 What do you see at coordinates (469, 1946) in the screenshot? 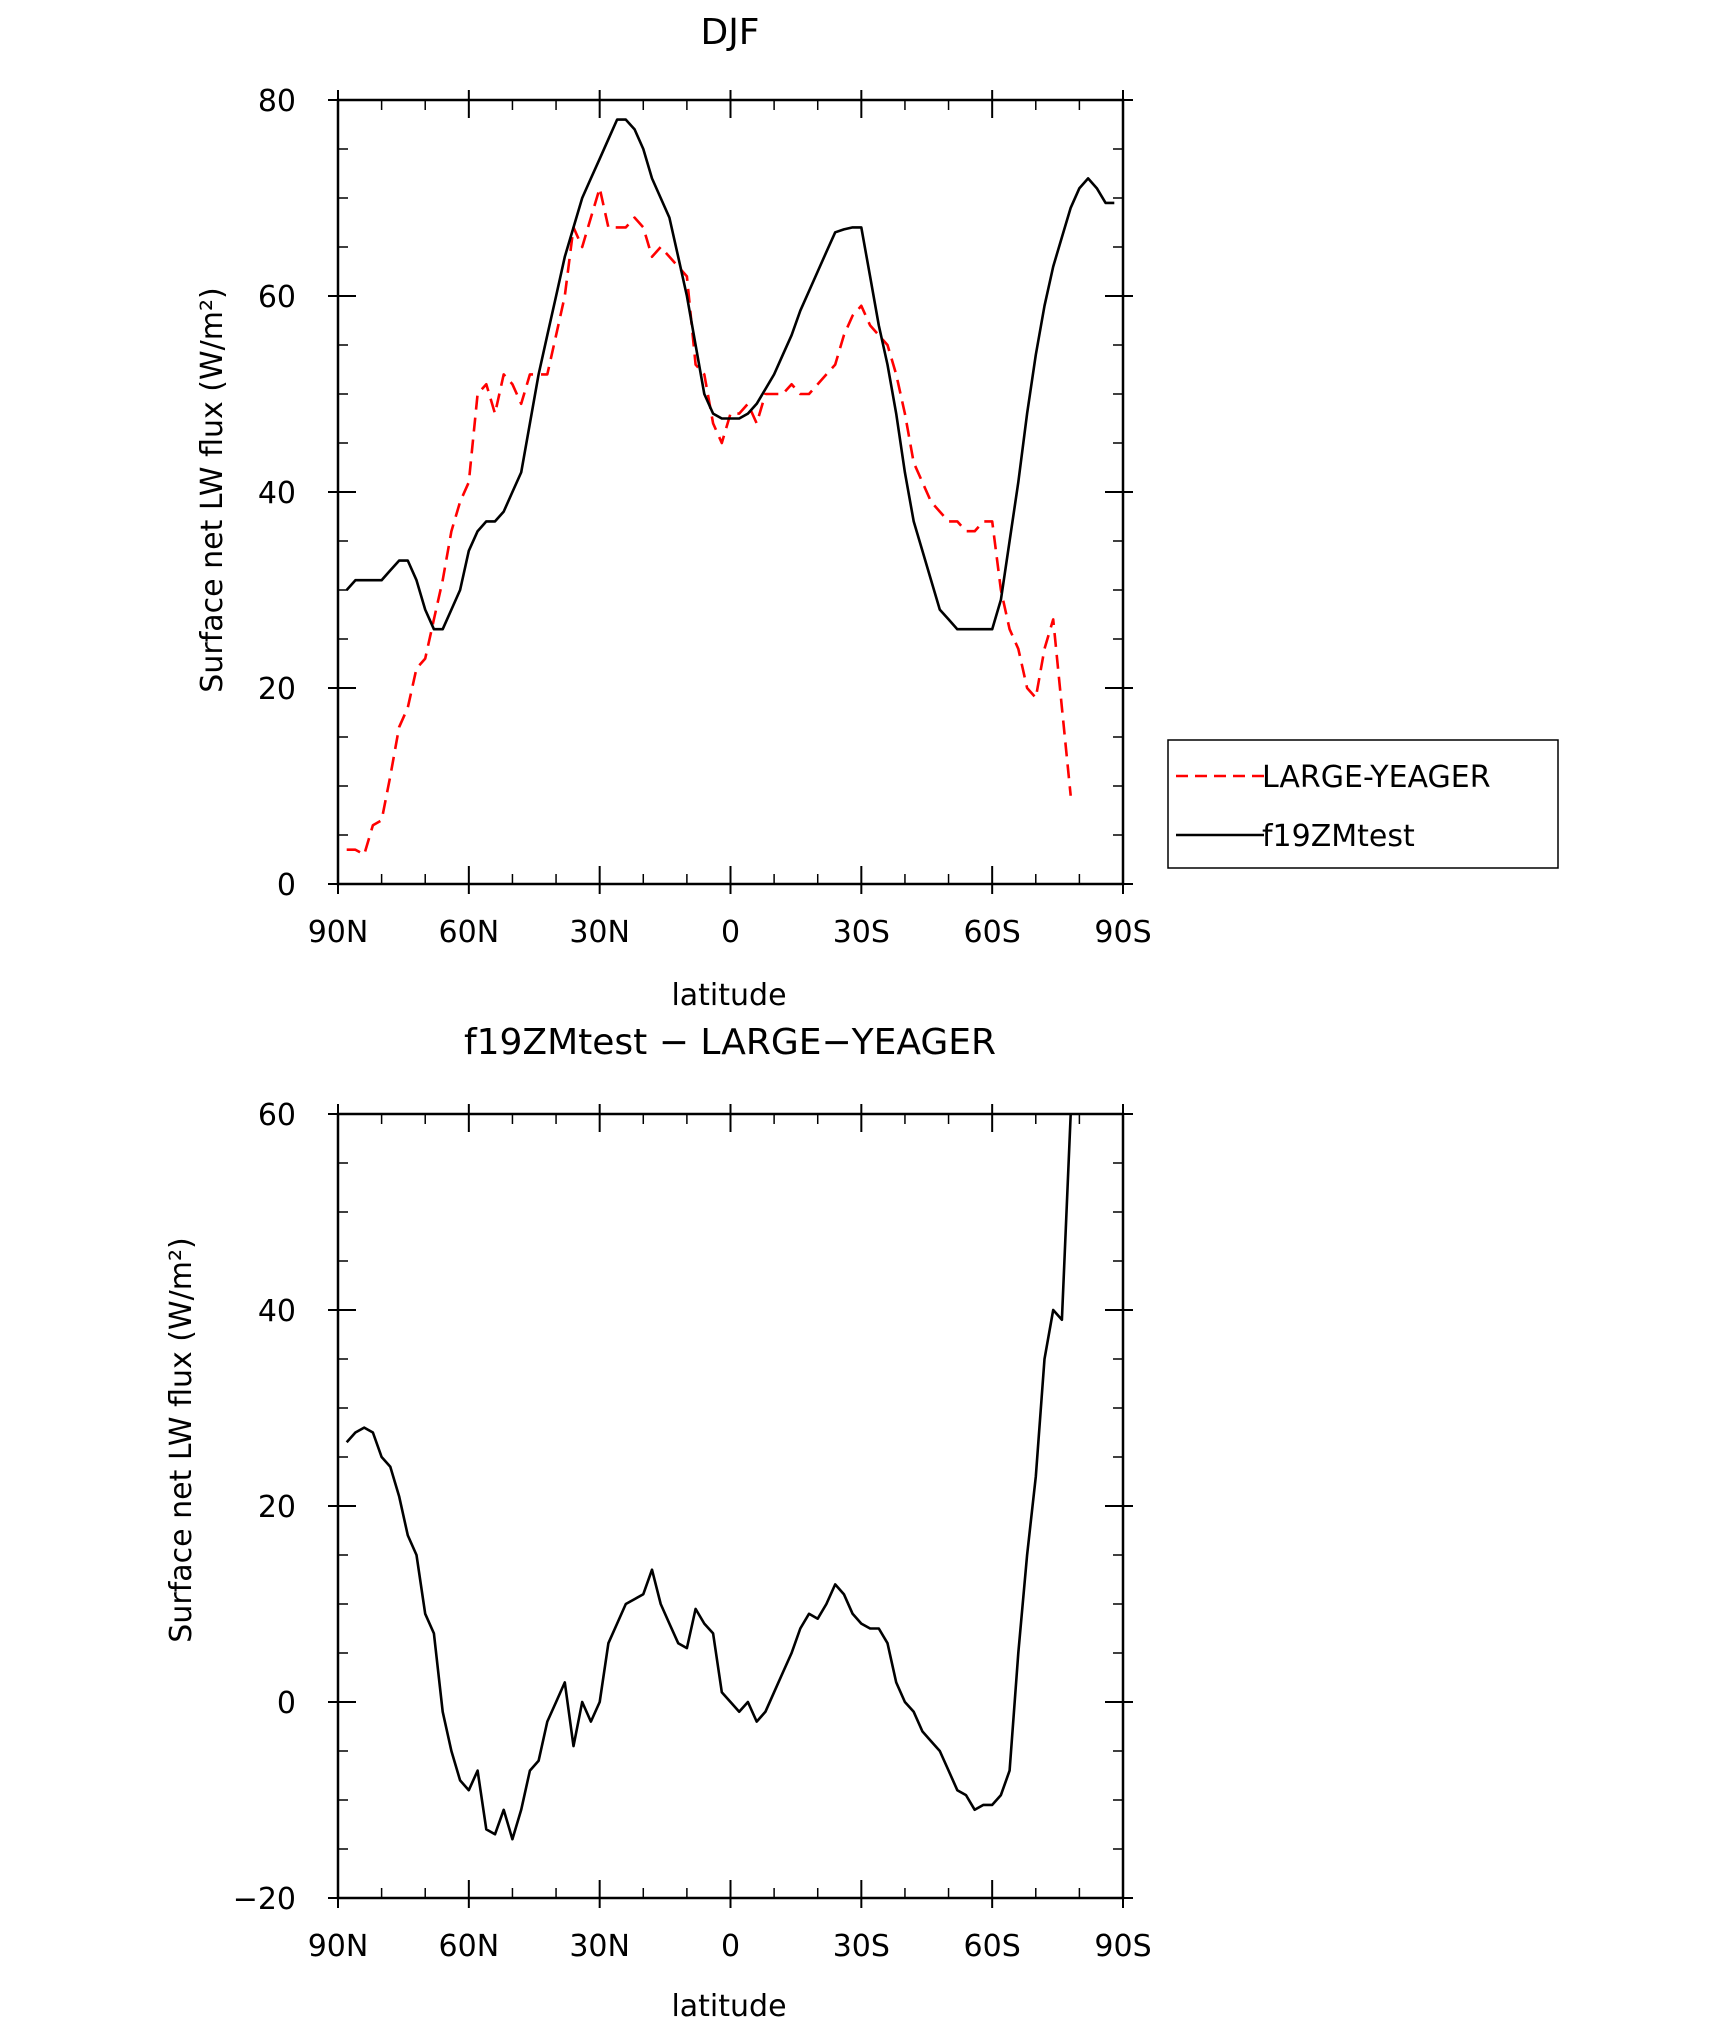
I see `chart1-x-tick-label: 60N` at bounding box center [469, 1946].